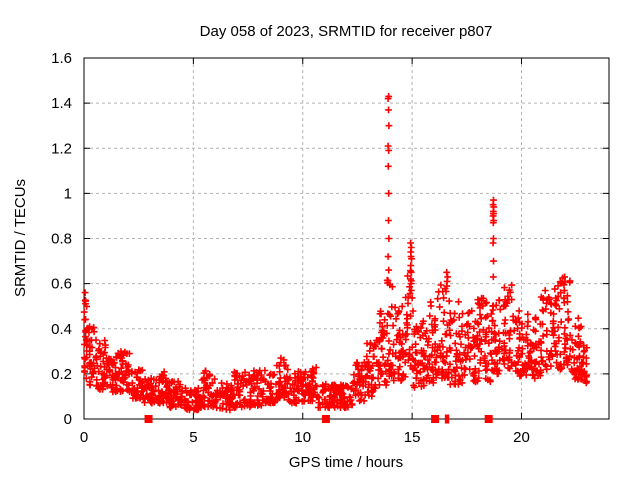 The height and width of the screenshot is (480, 640). What do you see at coordinates (412, 437) in the screenshot?
I see `svg-text: 15` at bounding box center [412, 437].